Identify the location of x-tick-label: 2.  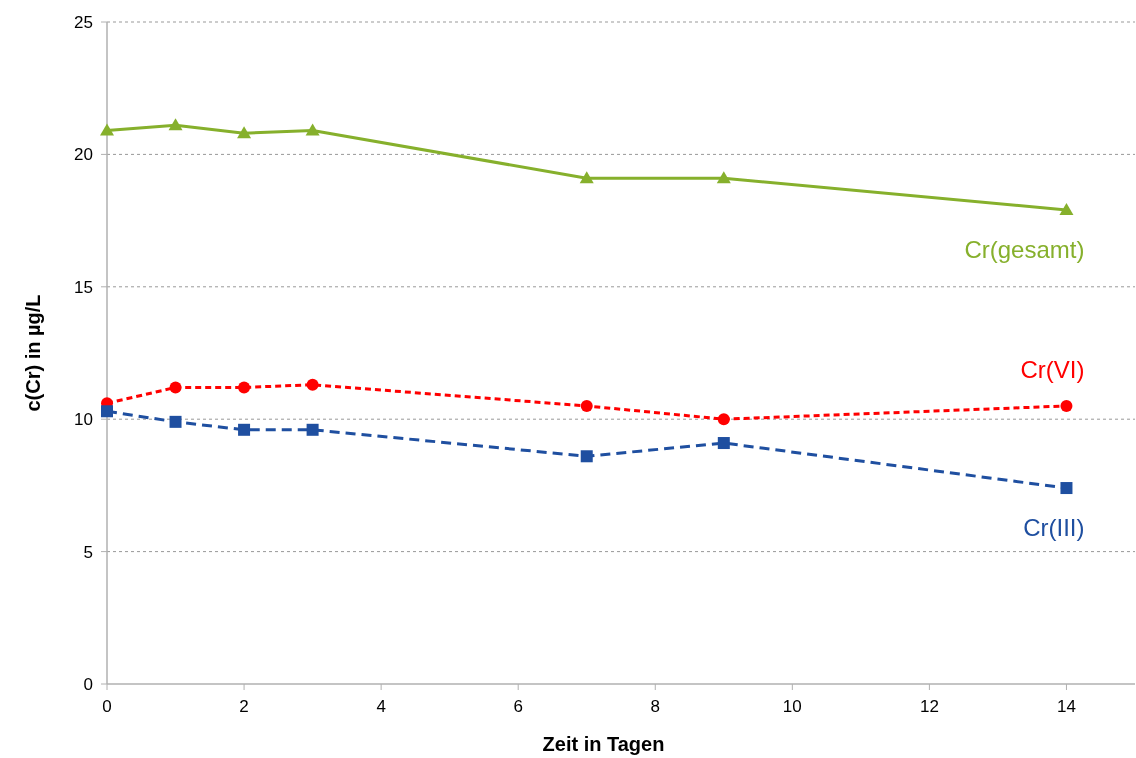
(244, 706).